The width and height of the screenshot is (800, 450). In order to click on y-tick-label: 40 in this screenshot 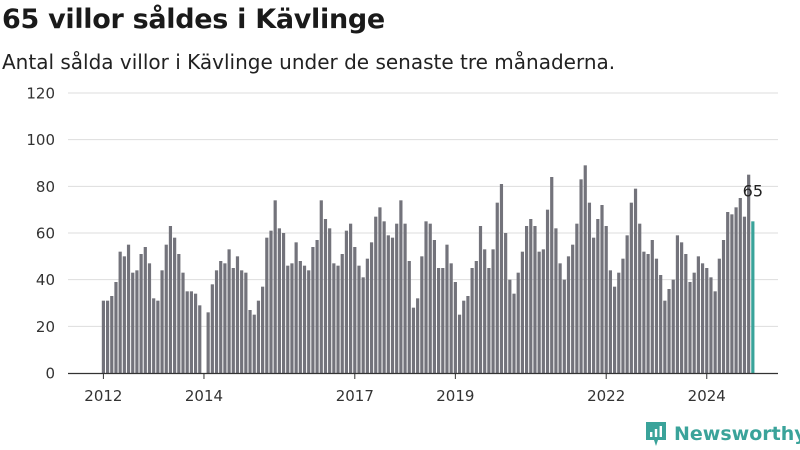, I will do `click(45, 280)`.